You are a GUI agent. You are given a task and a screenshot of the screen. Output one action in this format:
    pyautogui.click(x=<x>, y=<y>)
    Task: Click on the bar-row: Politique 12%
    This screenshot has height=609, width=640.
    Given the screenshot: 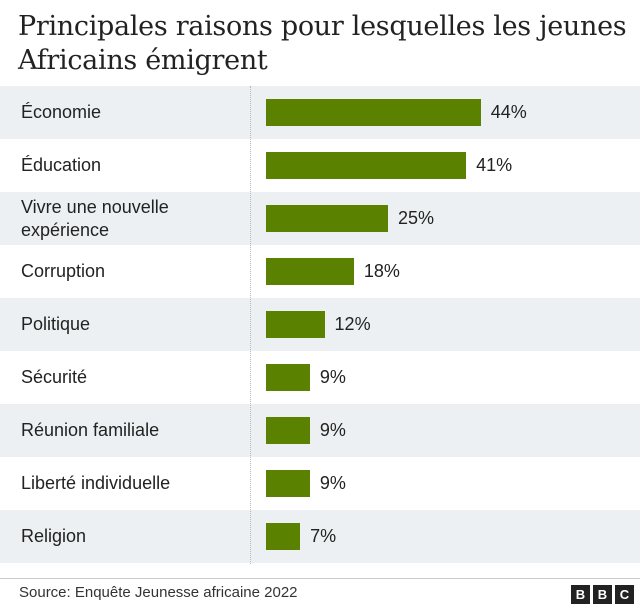 What is the action you would take?
    pyautogui.click(x=320, y=324)
    